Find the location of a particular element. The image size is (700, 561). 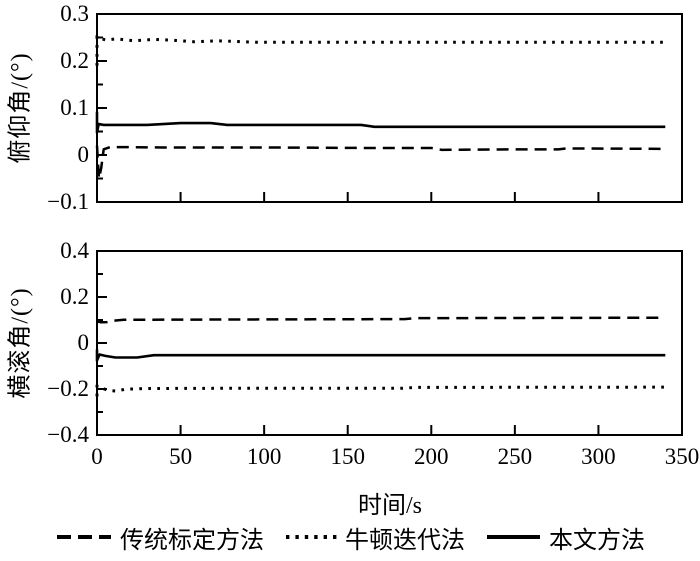

dotted-line-sample is located at coordinates (311, 537).